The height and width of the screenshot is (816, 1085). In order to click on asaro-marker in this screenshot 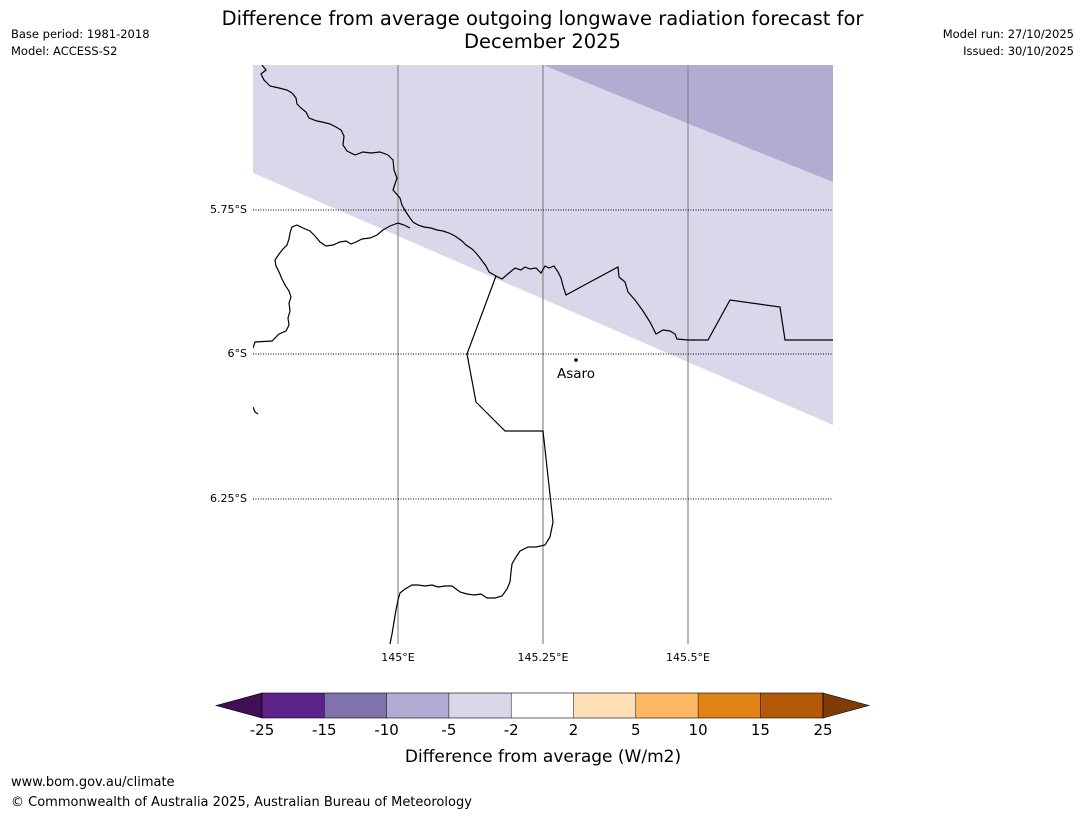, I will do `click(576, 360)`.